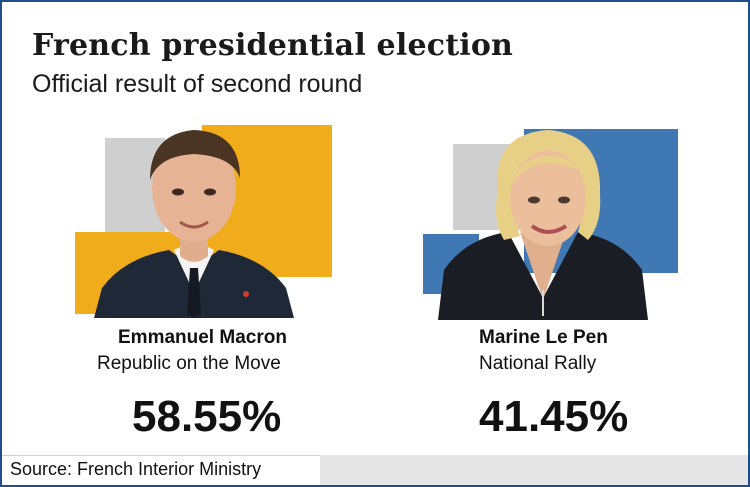 The height and width of the screenshot is (487, 750). I want to click on candidate-party-le-pen: National Rally, so click(538, 363).